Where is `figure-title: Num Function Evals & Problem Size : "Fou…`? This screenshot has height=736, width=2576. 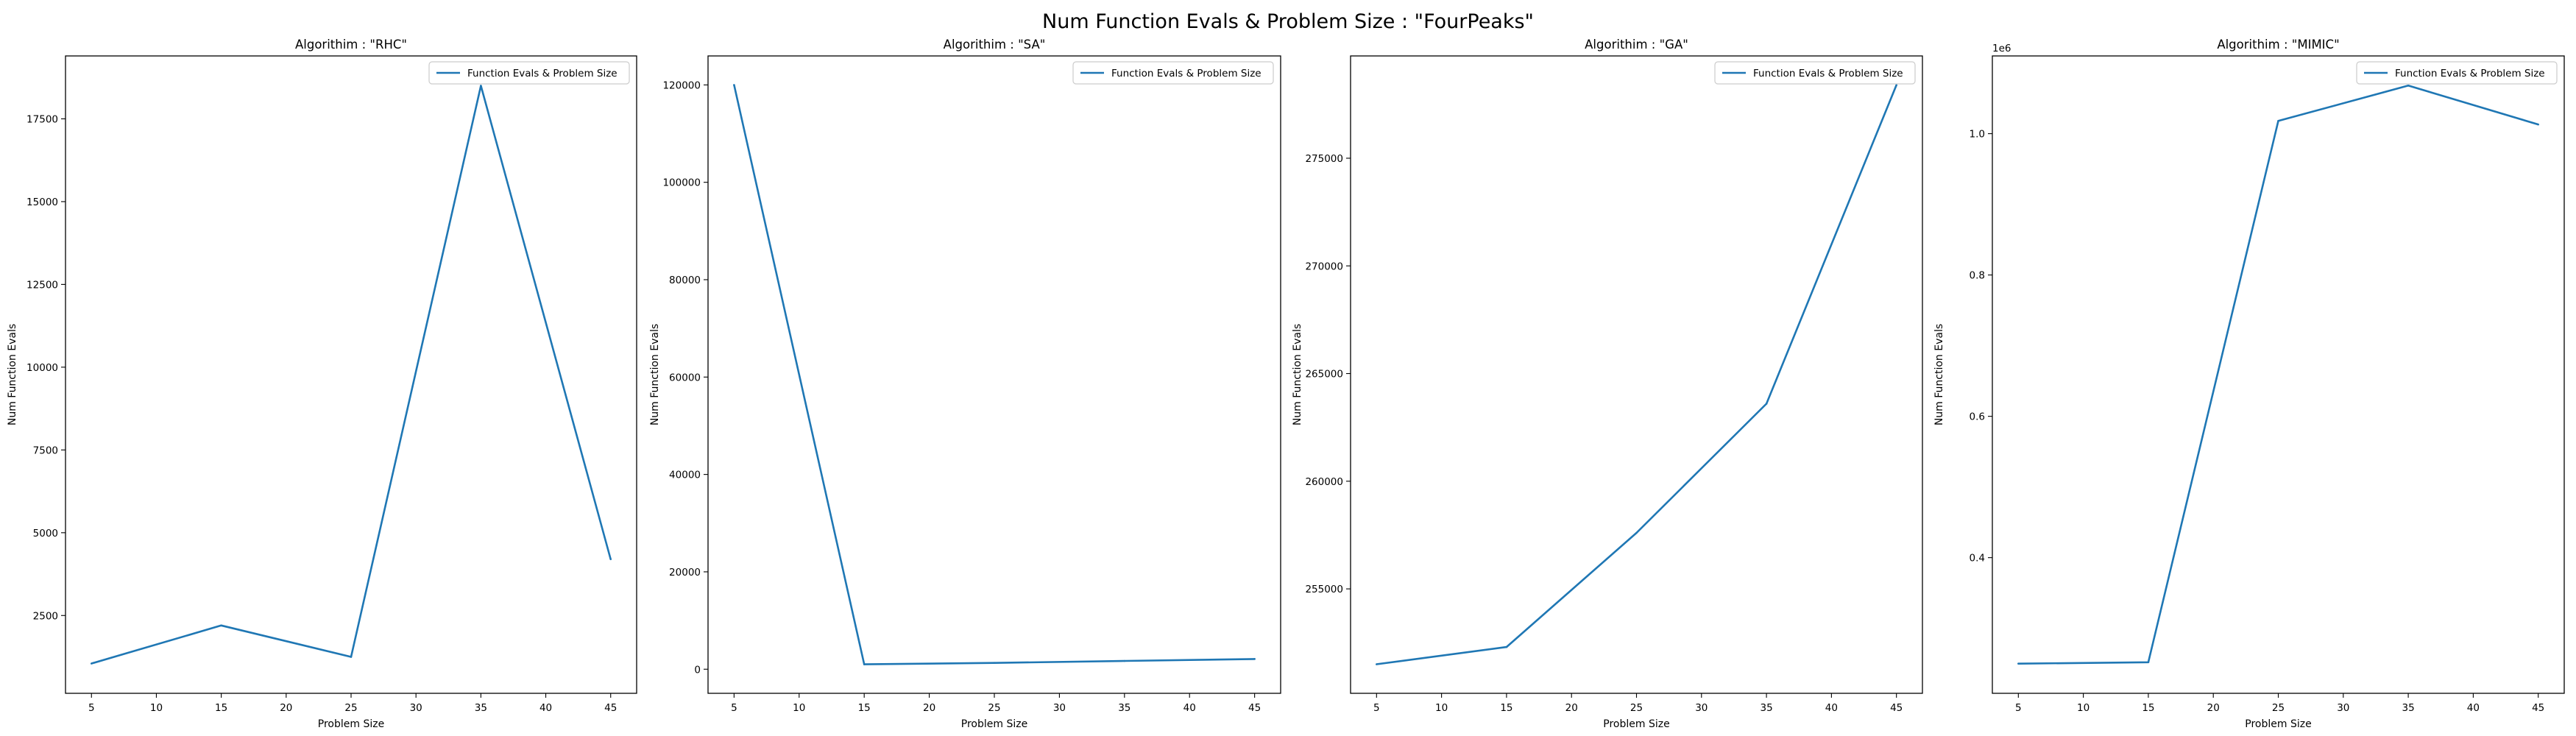 figure-title: Num Function Evals & Problem Size : "Fou… is located at coordinates (1288, 21).